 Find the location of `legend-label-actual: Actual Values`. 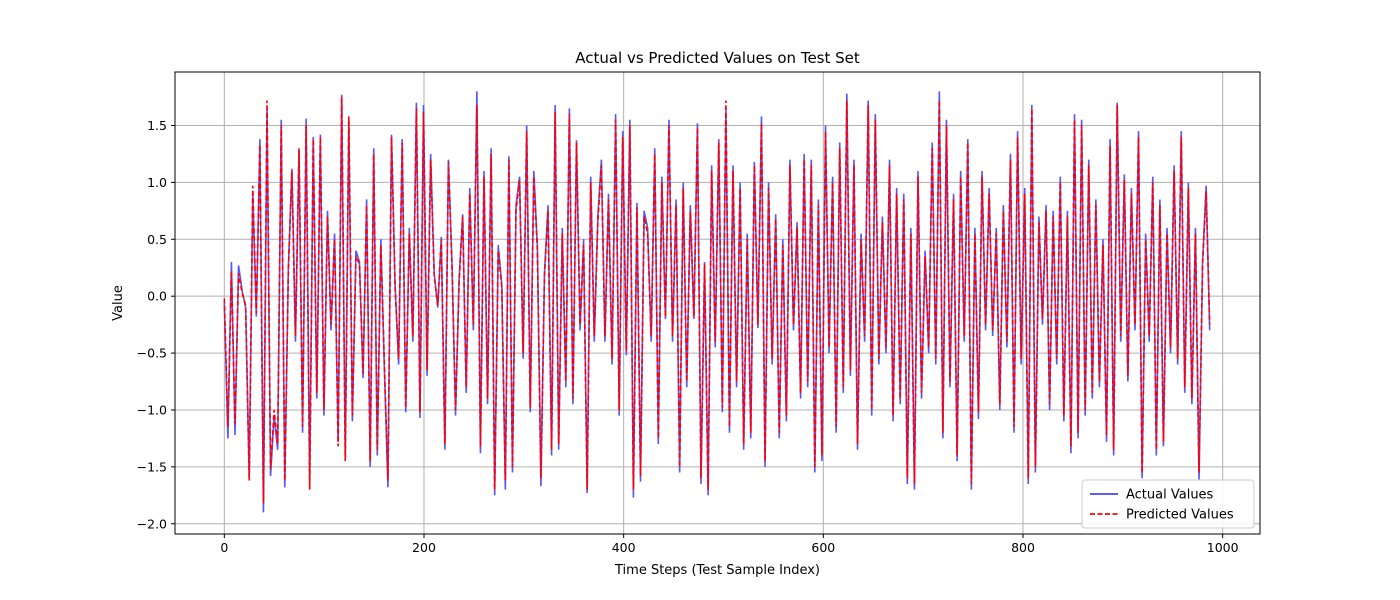

legend-label-actual: Actual Values is located at coordinates (1170, 495).